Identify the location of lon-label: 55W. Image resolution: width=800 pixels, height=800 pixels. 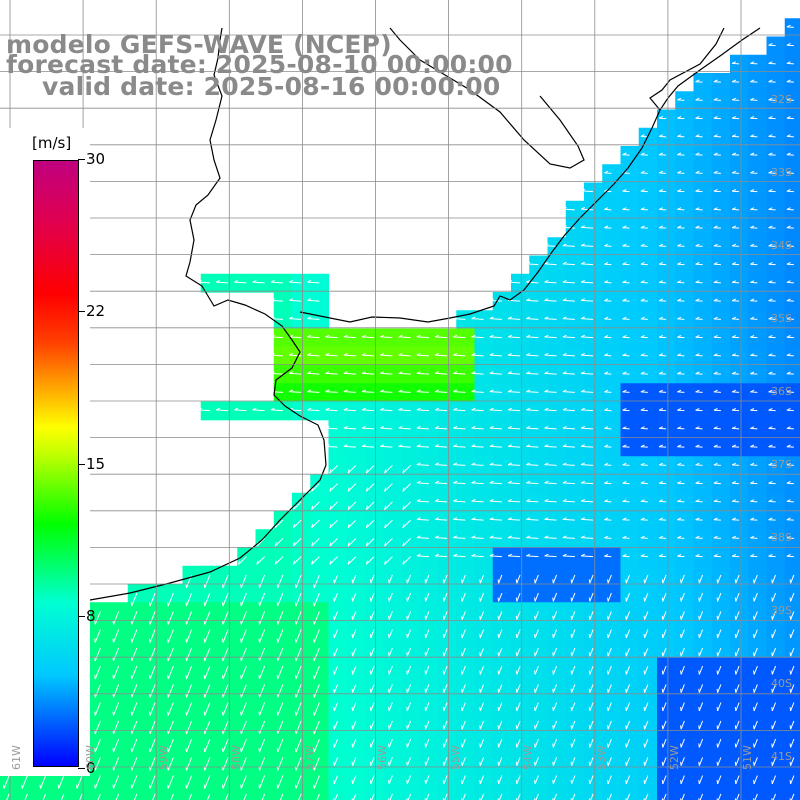
(455, 757).